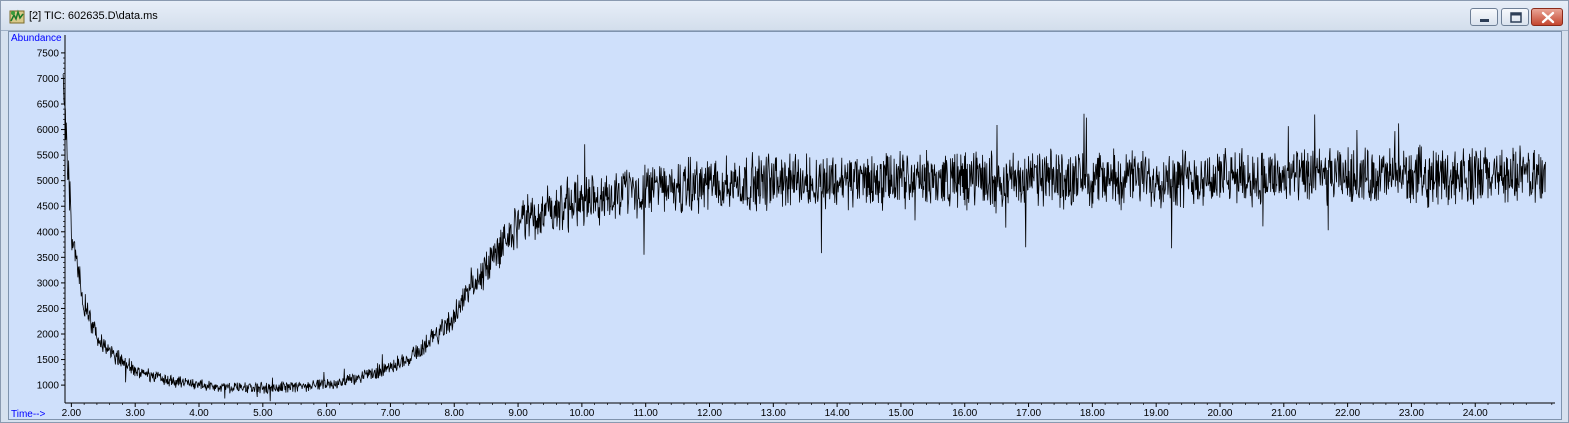 This screenshot has width=1569, height=423. I want to click on maximize-icon, so click(1516, 17).